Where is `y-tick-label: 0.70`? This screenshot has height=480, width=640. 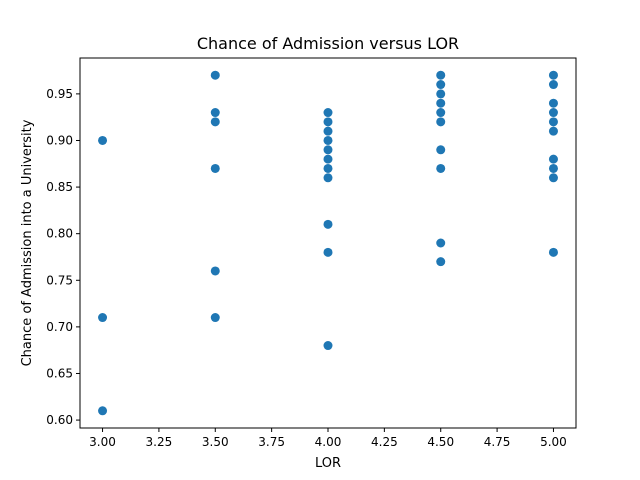 y-tick-label: 0.70 is located at coordinates (59, 327).